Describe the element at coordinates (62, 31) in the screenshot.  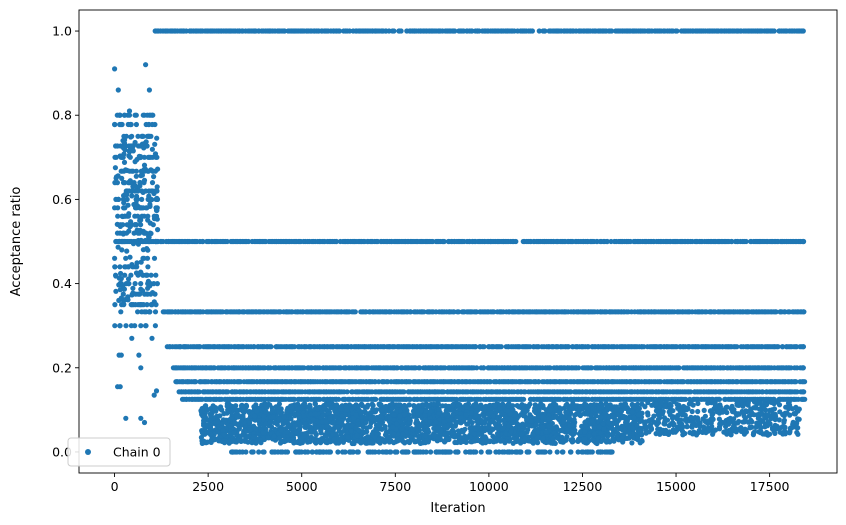
I see `y-tick-label: 1.0` at that location.